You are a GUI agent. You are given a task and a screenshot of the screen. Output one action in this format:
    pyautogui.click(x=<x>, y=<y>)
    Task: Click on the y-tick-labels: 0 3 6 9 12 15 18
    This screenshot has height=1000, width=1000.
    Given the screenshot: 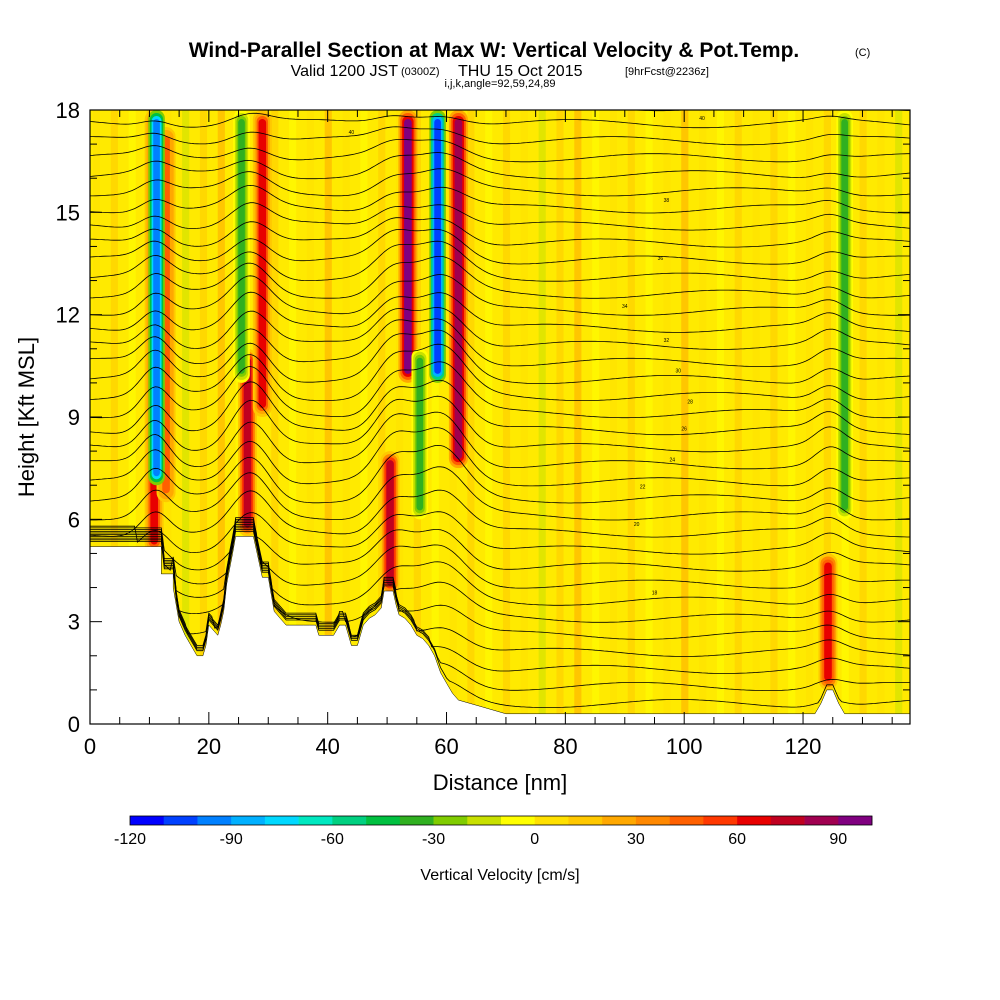 What is the action you would take?
    pyautogui.click(x=68, y=417)
    